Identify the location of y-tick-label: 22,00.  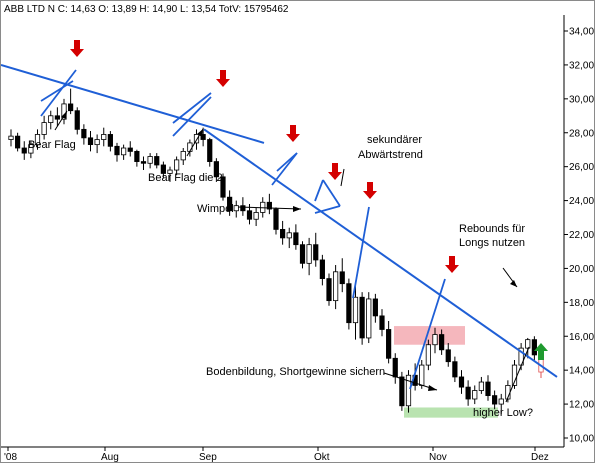
(581, 235).